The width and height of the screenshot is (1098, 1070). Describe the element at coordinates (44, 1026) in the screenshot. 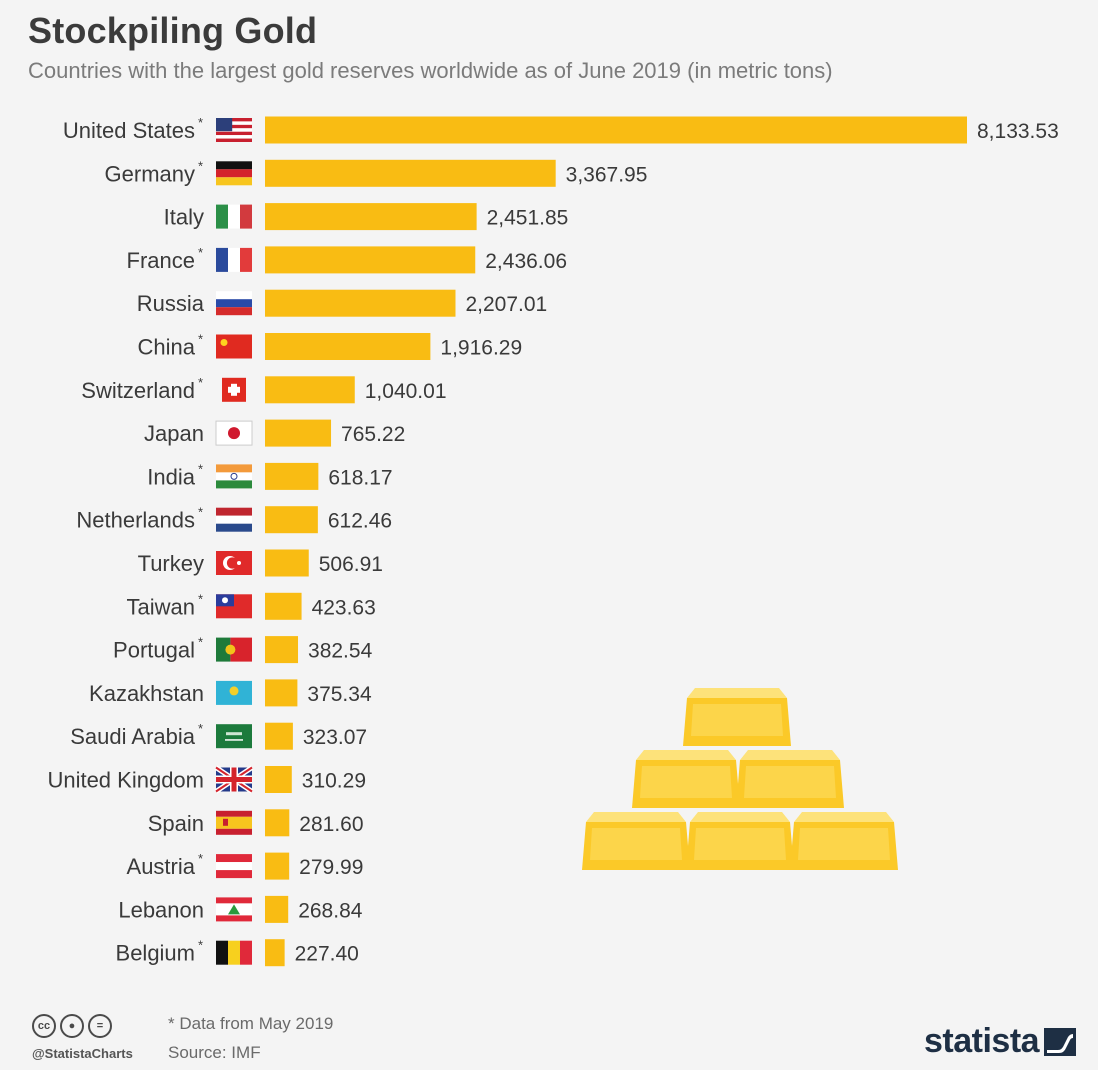

I see `cc-icon: cc` at that location.